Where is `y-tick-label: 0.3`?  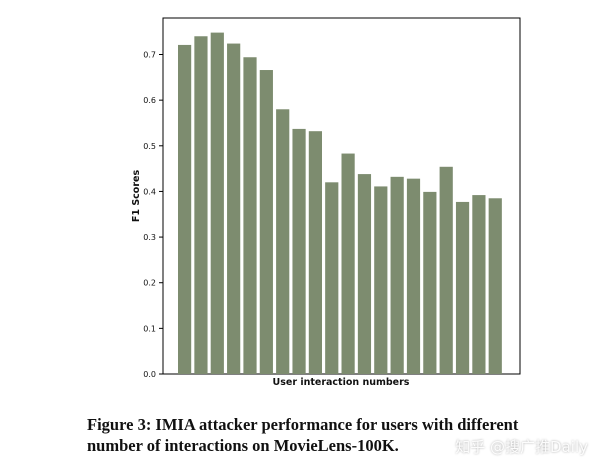 y-tick-label: 0.3 is located at coordinates (149, 237).